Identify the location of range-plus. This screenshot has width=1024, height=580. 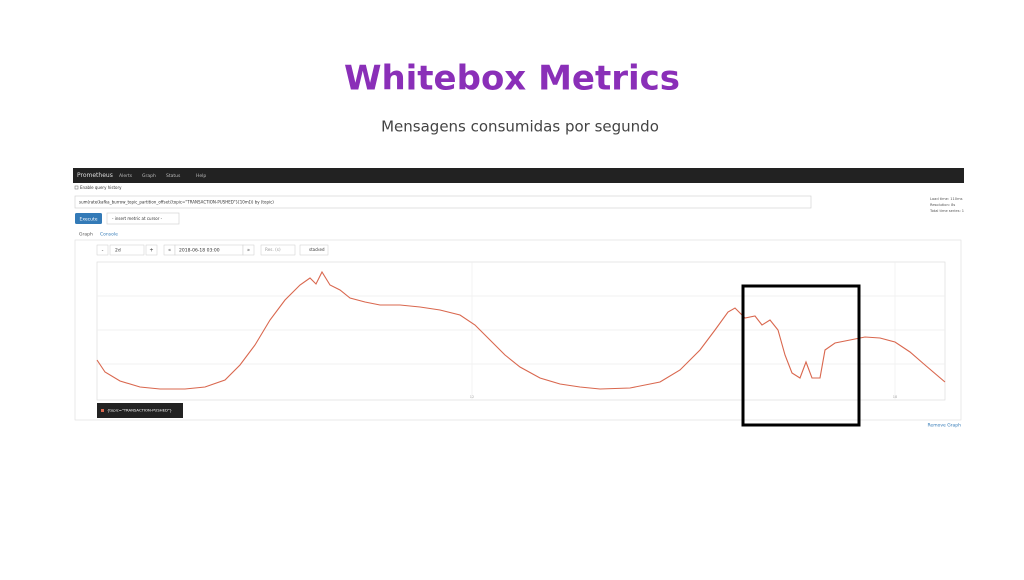
(151, 250).